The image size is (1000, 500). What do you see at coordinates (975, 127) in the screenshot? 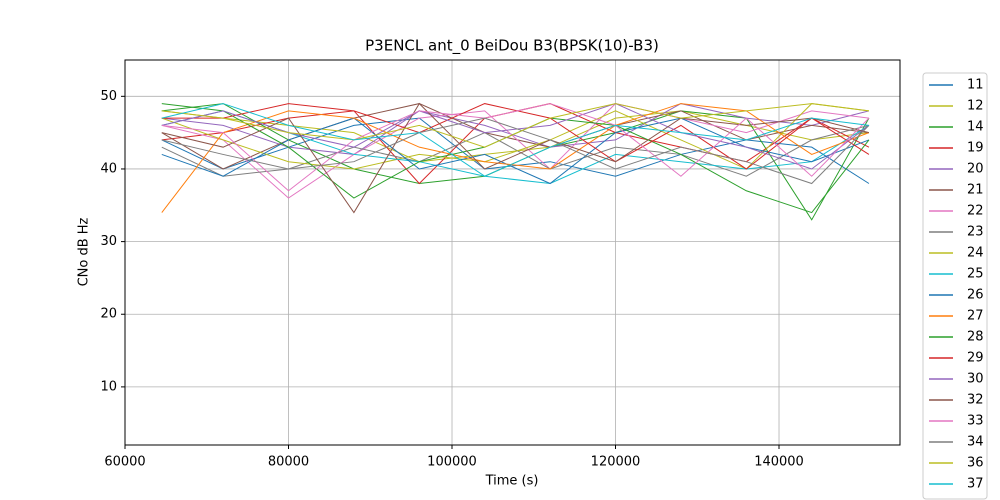
I see `legend-label: 14` at bounding box center [975, 127].